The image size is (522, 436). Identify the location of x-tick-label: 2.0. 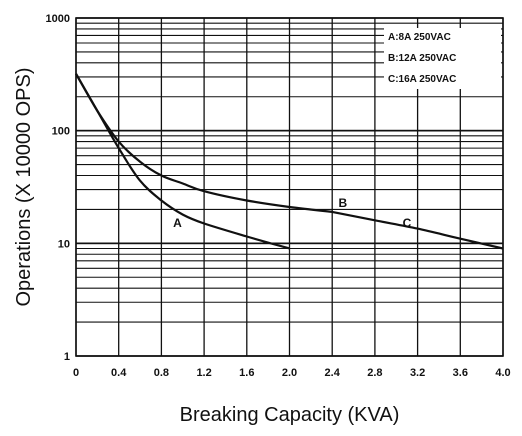
(289, 373).